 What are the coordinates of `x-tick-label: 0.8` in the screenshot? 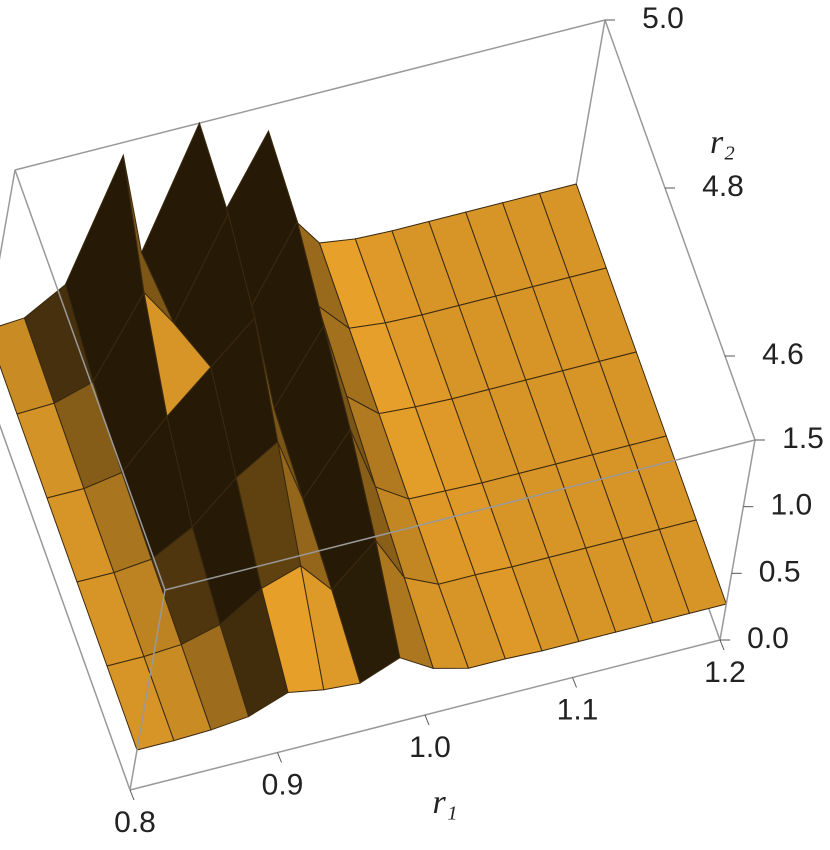 It's located at (135, 822).